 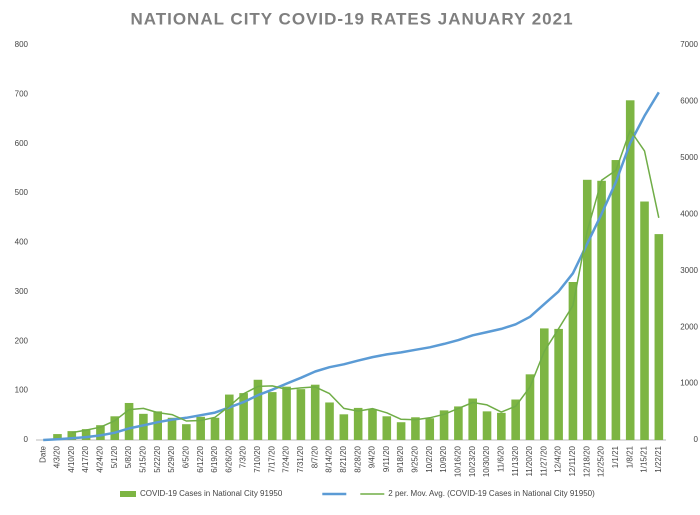 What do you see at coordinates (228, 458) in the screenshot?
I see `x-tick-label: 6/26/20` at bounding box center [228, 458].